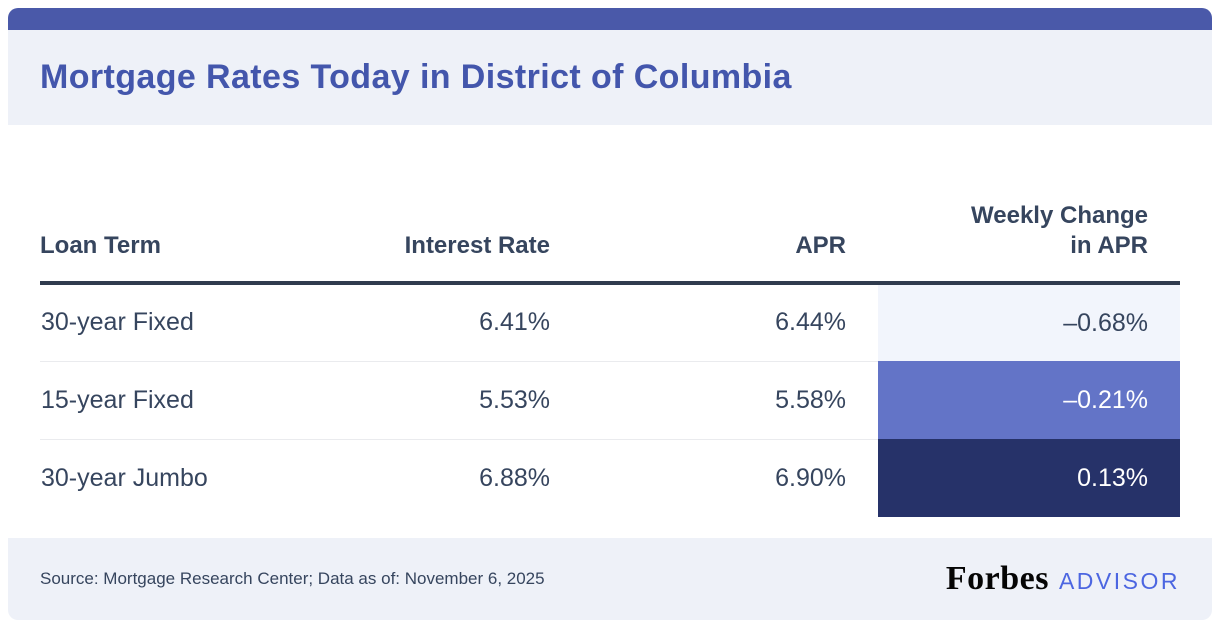  Describe the element at coordinates (205, 205) in the screenshot. I see `column-header-loan-term: Loan Term` at that location.